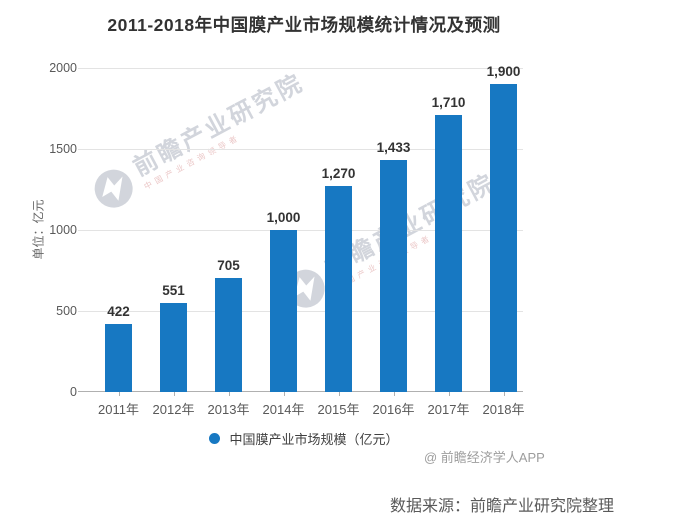  I want to click on bar-value-label: 422, so click(118, 311).